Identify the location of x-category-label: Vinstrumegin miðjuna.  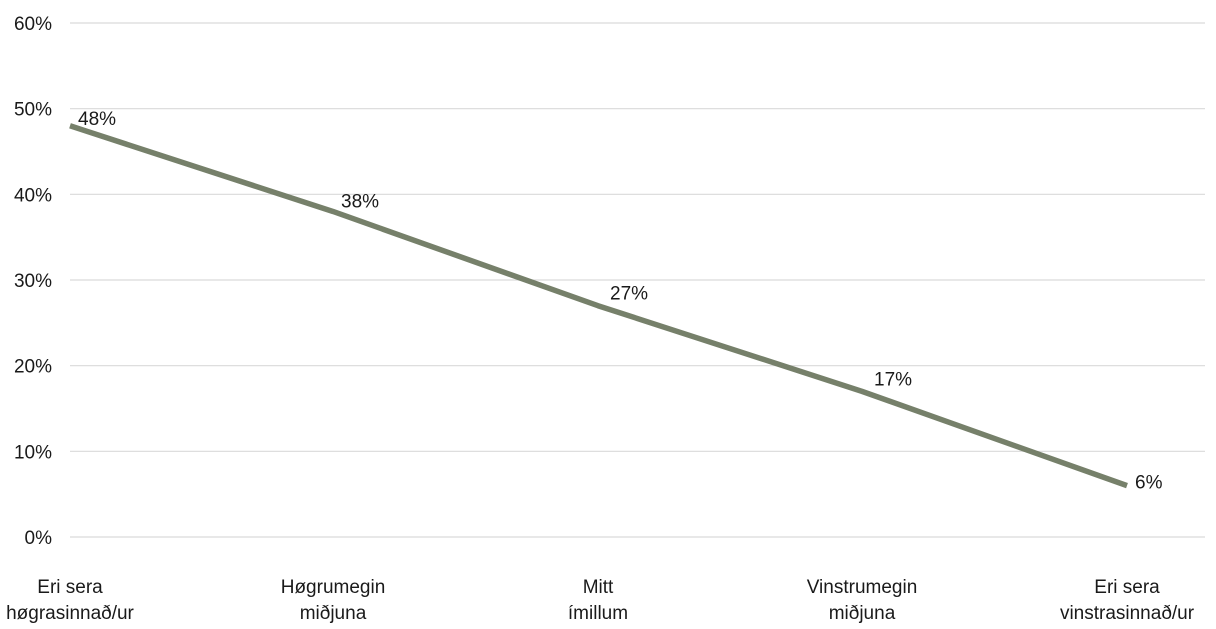
(862, 600).